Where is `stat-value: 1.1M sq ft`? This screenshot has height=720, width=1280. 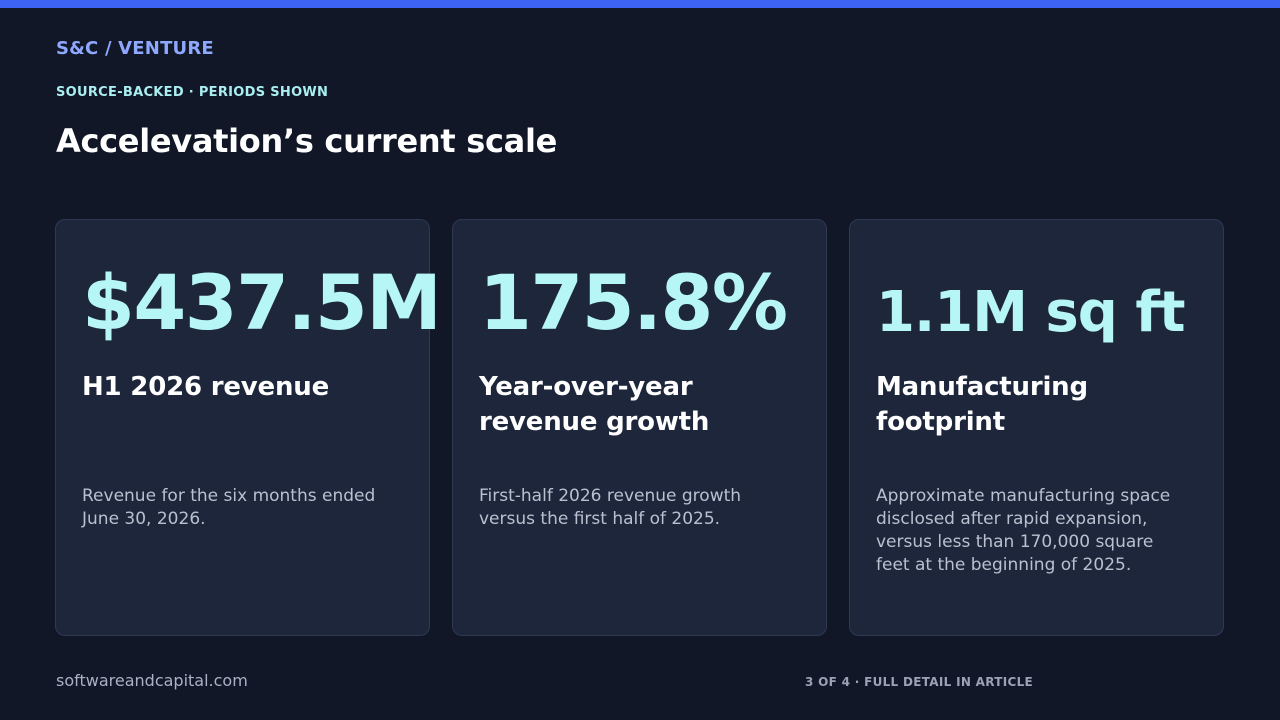 stat-value: 1.1M sq ft is located at coordinates (1030, 312).